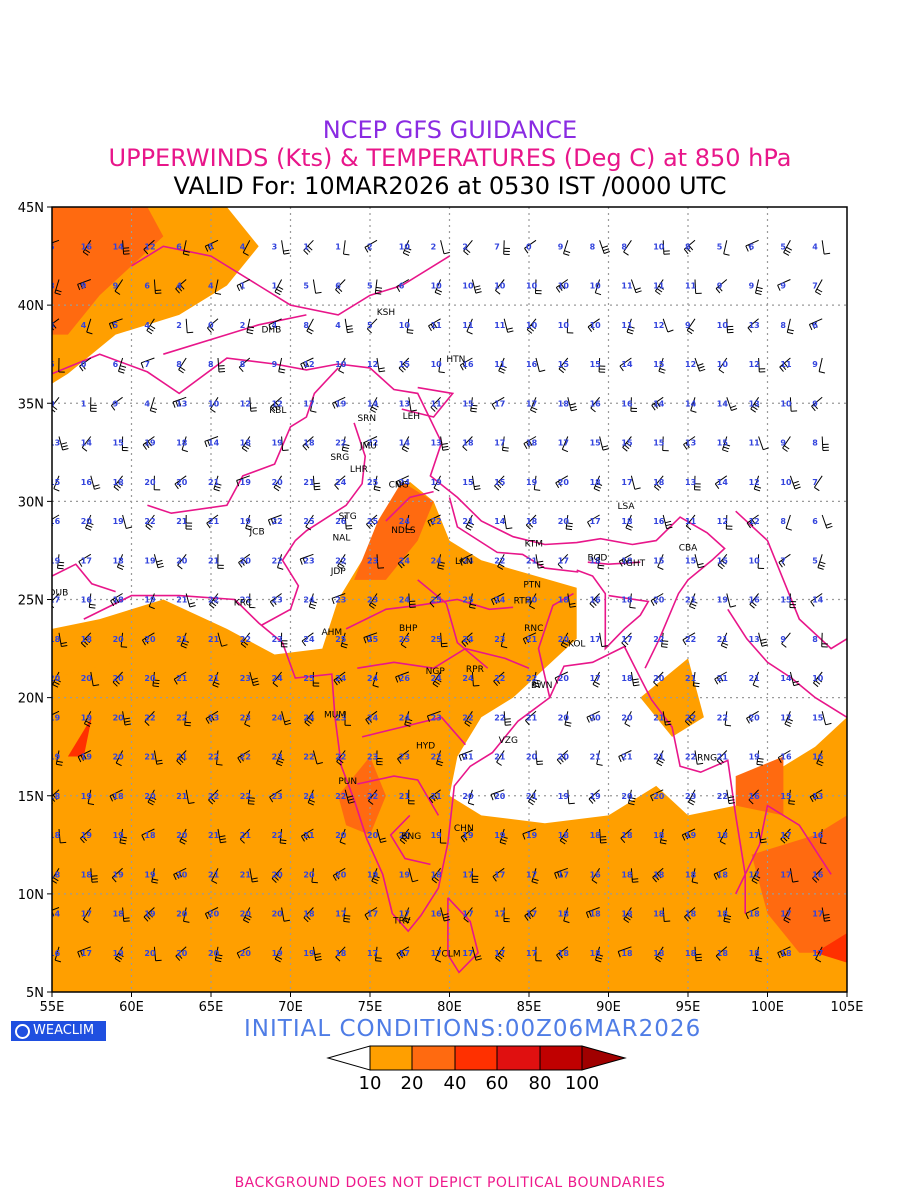 The image size is (900, 1200). Describe the element at coordinates (309, 953) in the screenshot. I see `temperature-value: 19` at that location.